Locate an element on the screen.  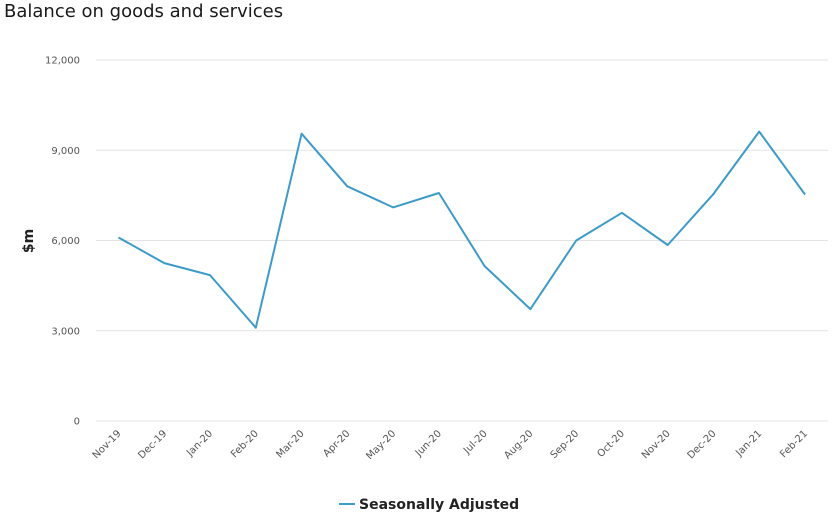
x-tick-label: May-20 is located at coordinates (381, 445).